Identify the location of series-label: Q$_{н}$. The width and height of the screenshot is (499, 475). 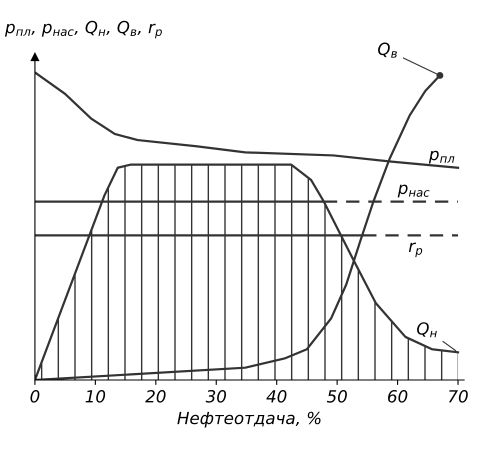
(427, 330).